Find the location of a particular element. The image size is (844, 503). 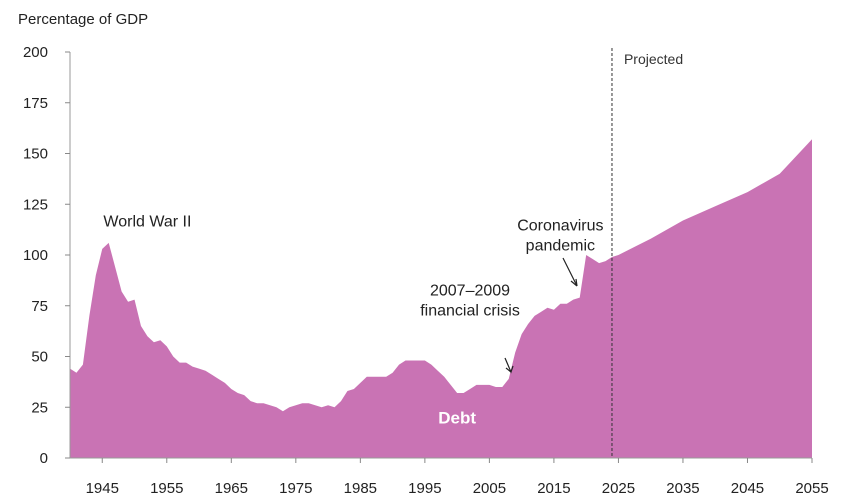

y-tick-label: 25 is located at coordinates (39, 407).